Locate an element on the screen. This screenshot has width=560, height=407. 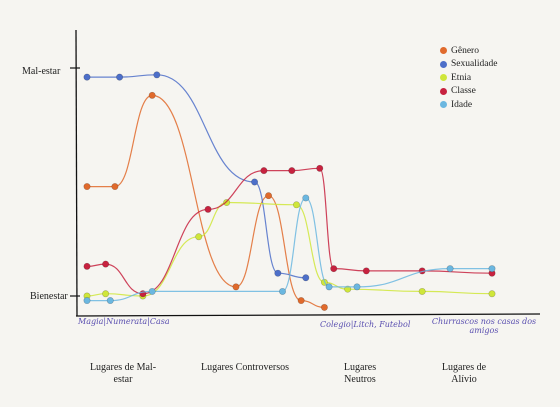
legend-item: Gênero is located at coordinates (468, 51).